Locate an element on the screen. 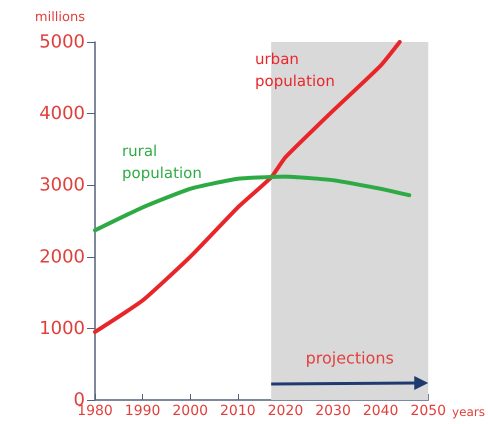 This screenshot has height=424, width=488. y-tick-label: 3000 is located at coordinates (62, 185).